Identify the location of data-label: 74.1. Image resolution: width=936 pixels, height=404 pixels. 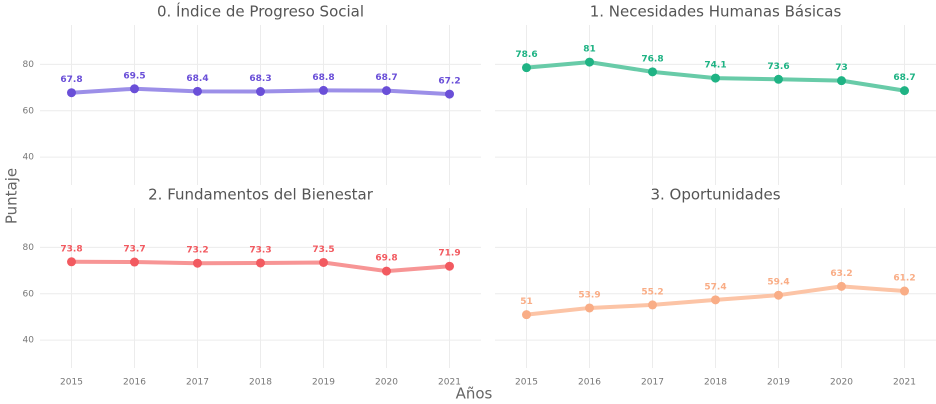
(715, 66).